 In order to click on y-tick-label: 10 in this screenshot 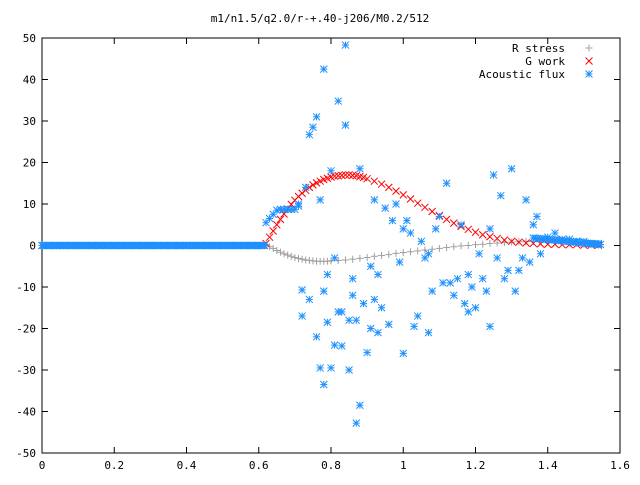, I will do `click(29, 204)`.